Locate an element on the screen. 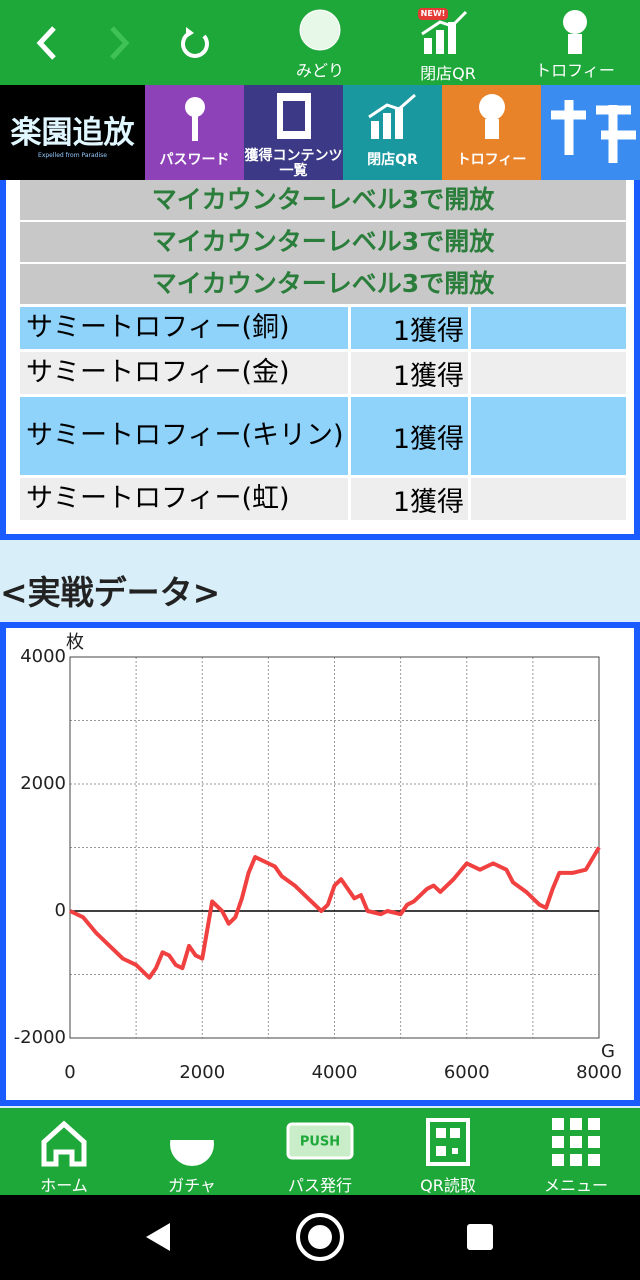 This screenshot has height=1280, width=640. reload-button is located at coordinates (195, 44).